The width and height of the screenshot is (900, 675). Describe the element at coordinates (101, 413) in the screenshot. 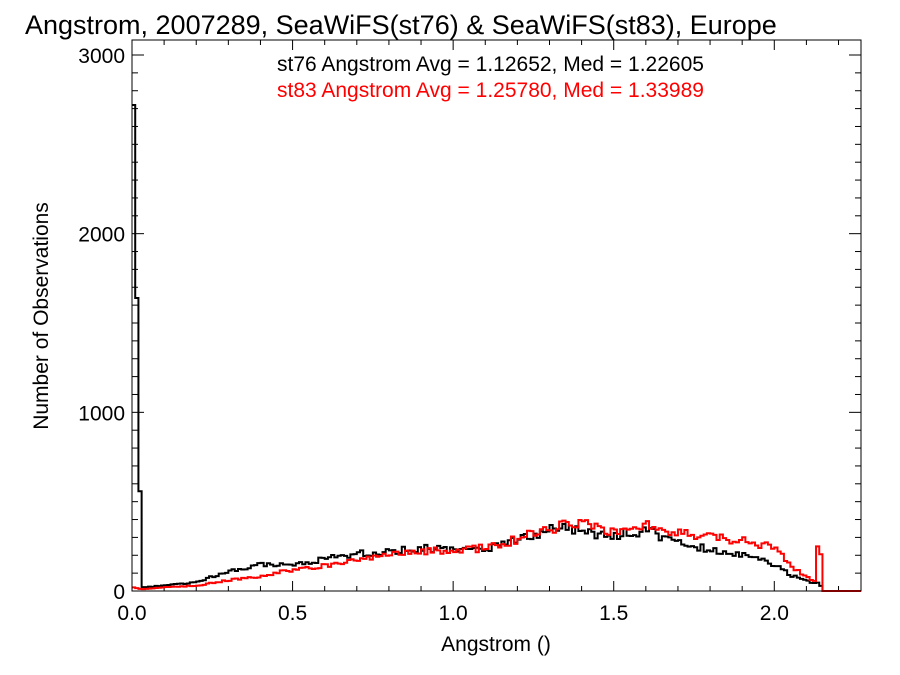

I see `y-tick-label: 1000` at that location.